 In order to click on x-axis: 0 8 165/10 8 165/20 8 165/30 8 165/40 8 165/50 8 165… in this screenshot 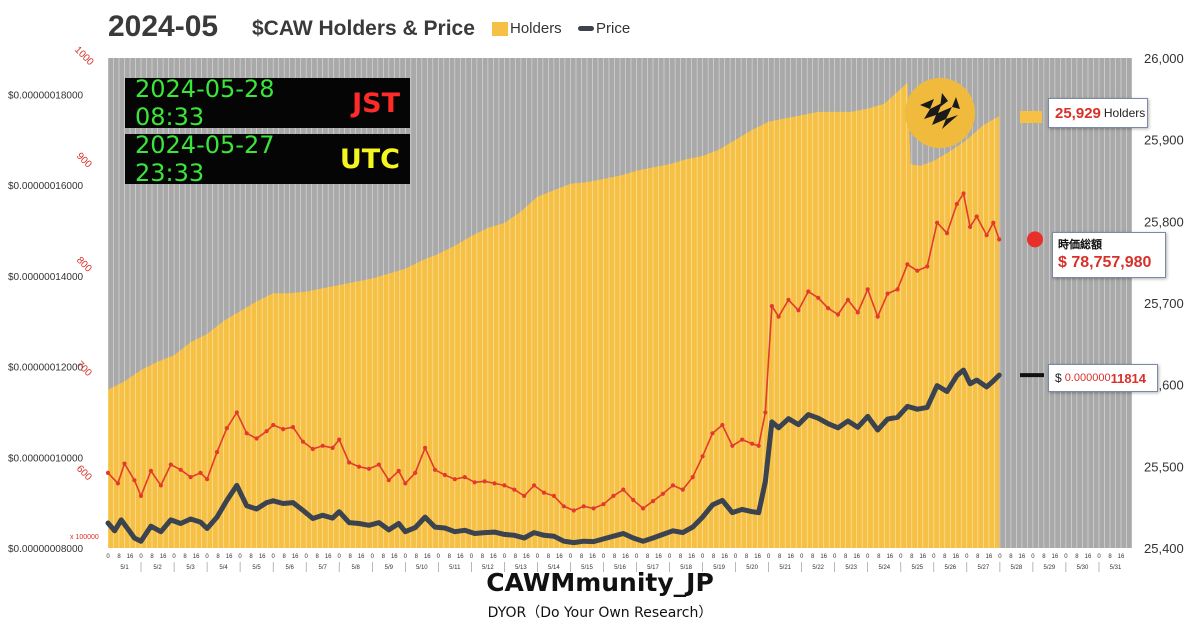, I will do `click(615, 563)`.